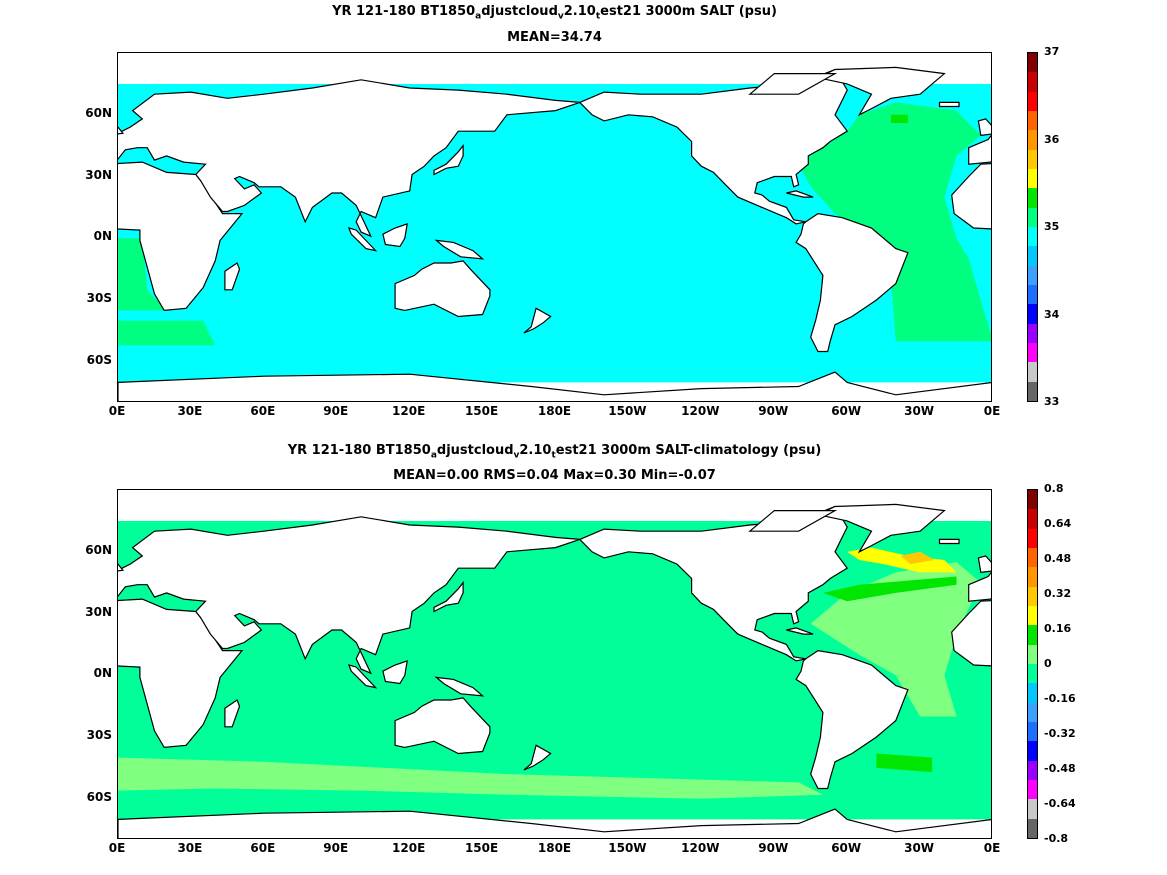  Describe the element at coordinates (1052, 139) in the screenshot. I see `colorbar-tick-label: 36` at that location.